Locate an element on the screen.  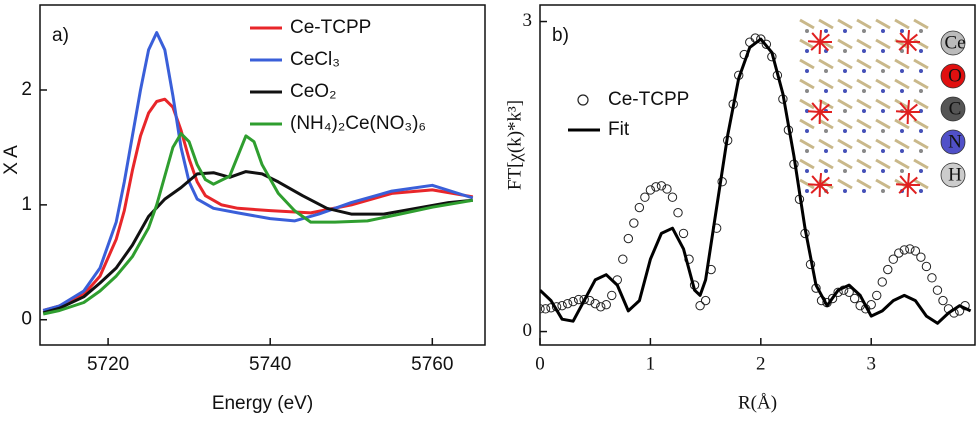
x-axis-label: R(Å) is located at coordinates (757, 402).